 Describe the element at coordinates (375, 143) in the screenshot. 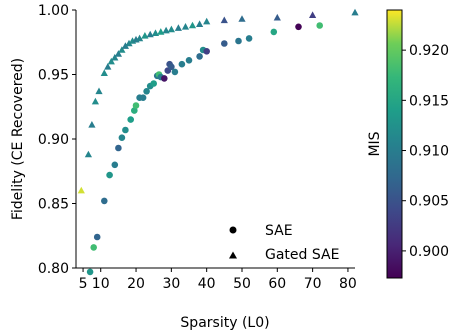

I see `colorbar-label: MIS` at that location.